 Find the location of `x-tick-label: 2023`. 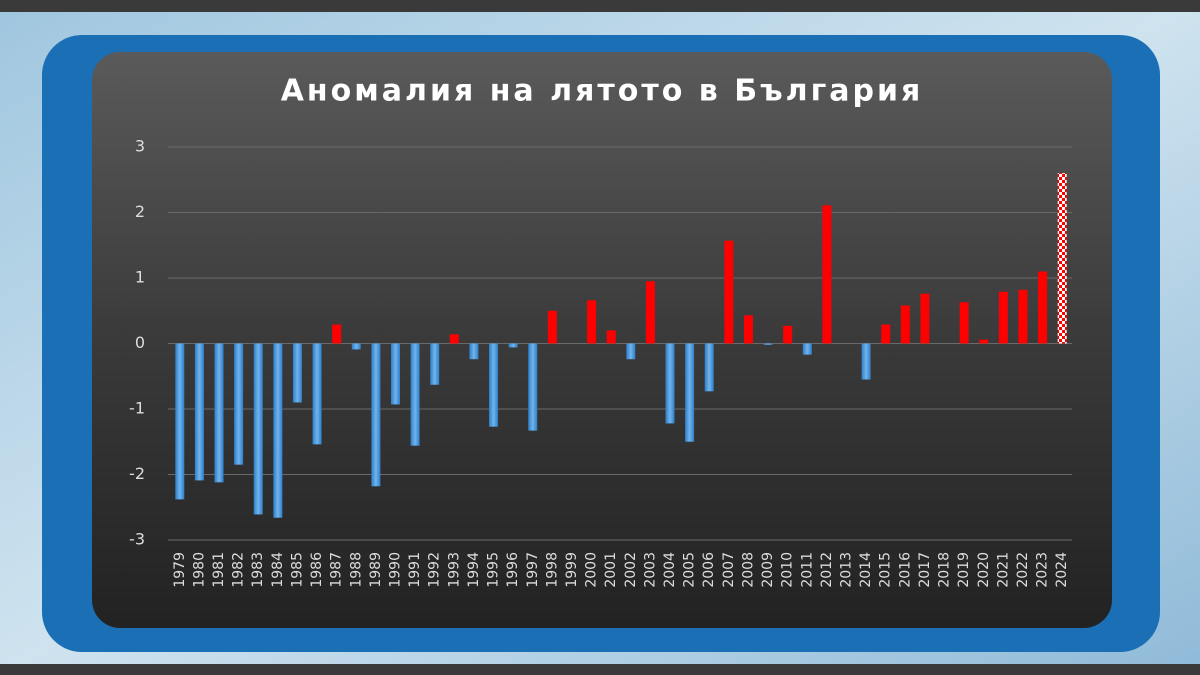

x-tick-label: 2023 is located at coordinates (1043, 570).